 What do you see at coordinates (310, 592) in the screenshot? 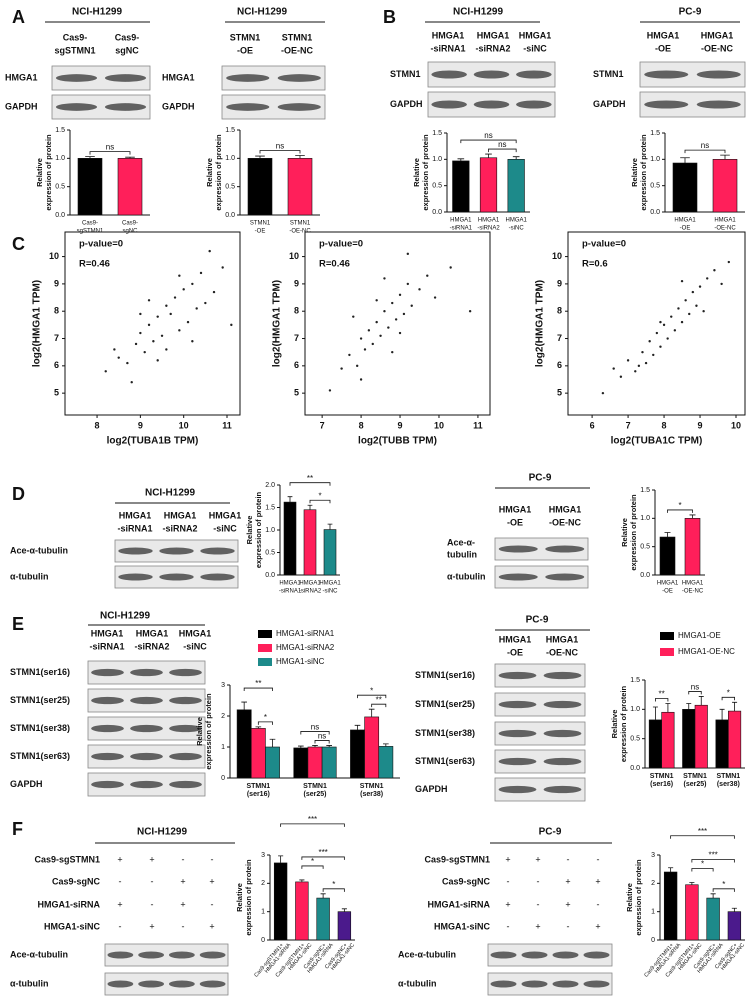
I see `x-tick-label: -siRNA2` at bounding box center [310, 592].